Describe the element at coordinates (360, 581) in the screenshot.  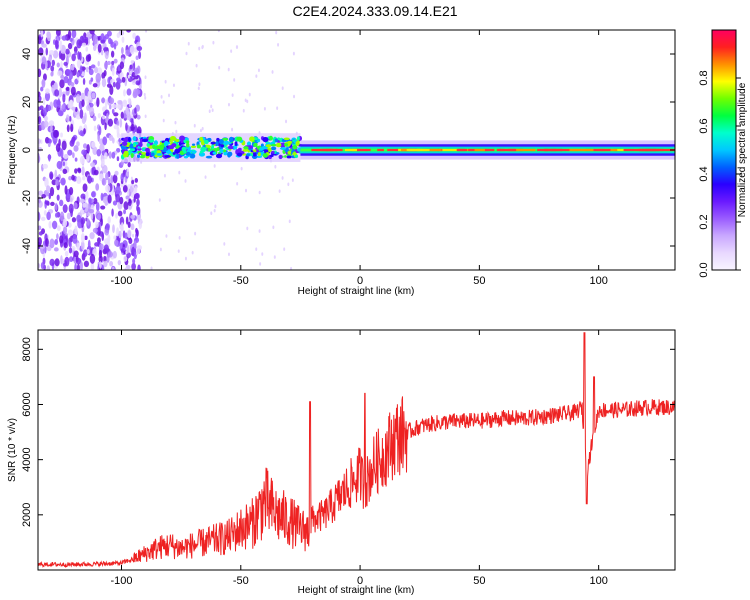
I see `snr-x-tick-label: 0` at that location.